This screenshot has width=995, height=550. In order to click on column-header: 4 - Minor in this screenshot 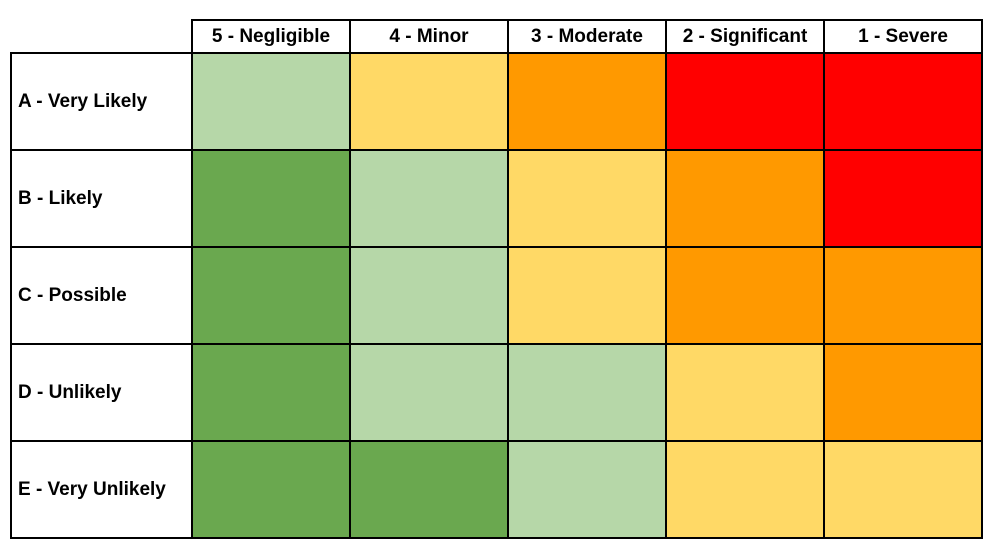, I will do `click(429, 36)`.